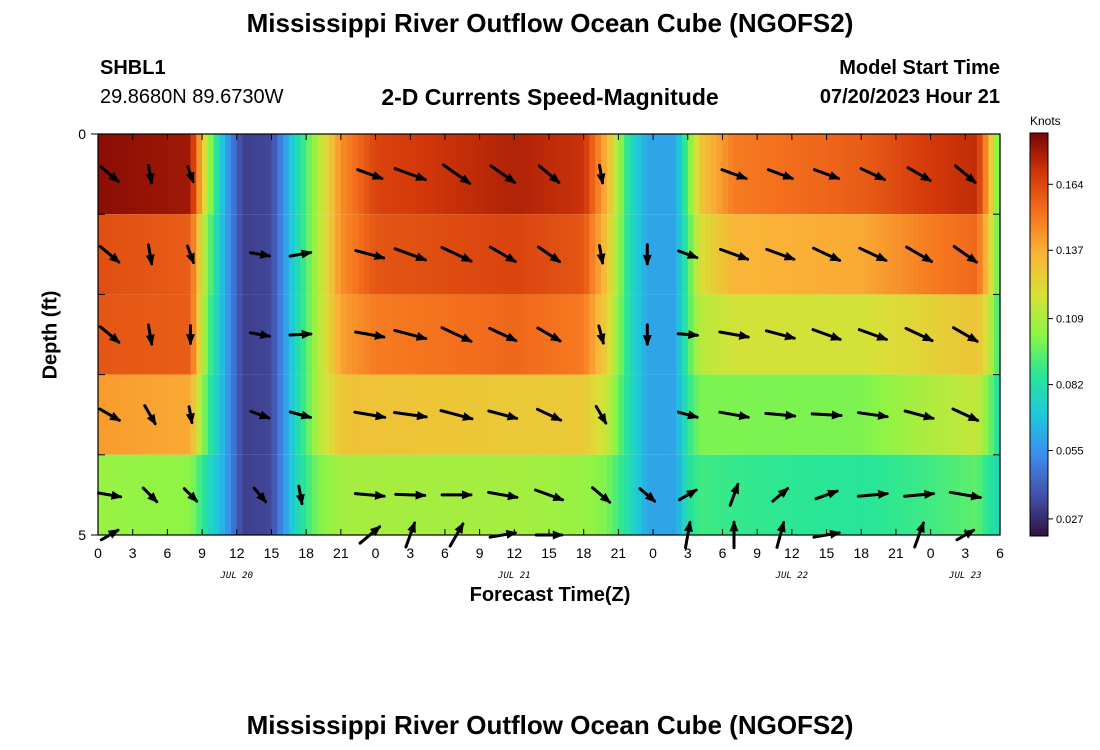 The image size is (1100, 750). I want to click on colorbar-units-label: Knots, so click(1045, 121).